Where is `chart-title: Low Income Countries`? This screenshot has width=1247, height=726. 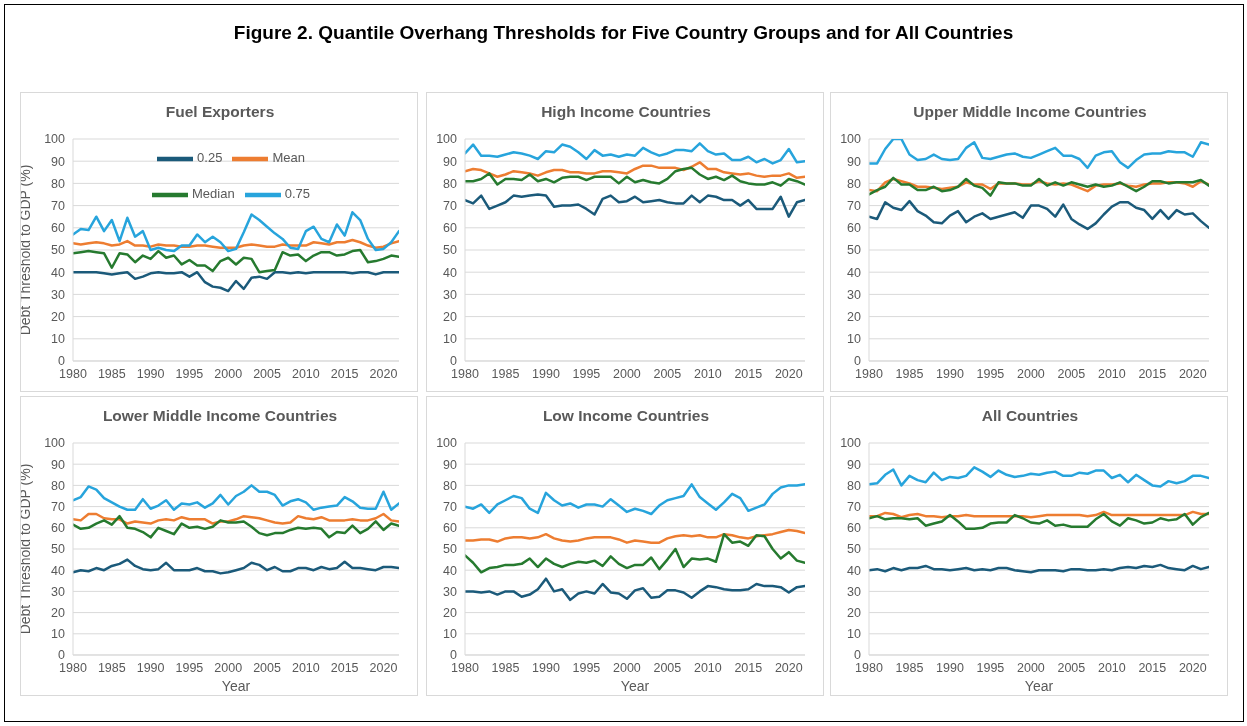
chart-title: Low Income Countries is located at coordinates (626, 416).